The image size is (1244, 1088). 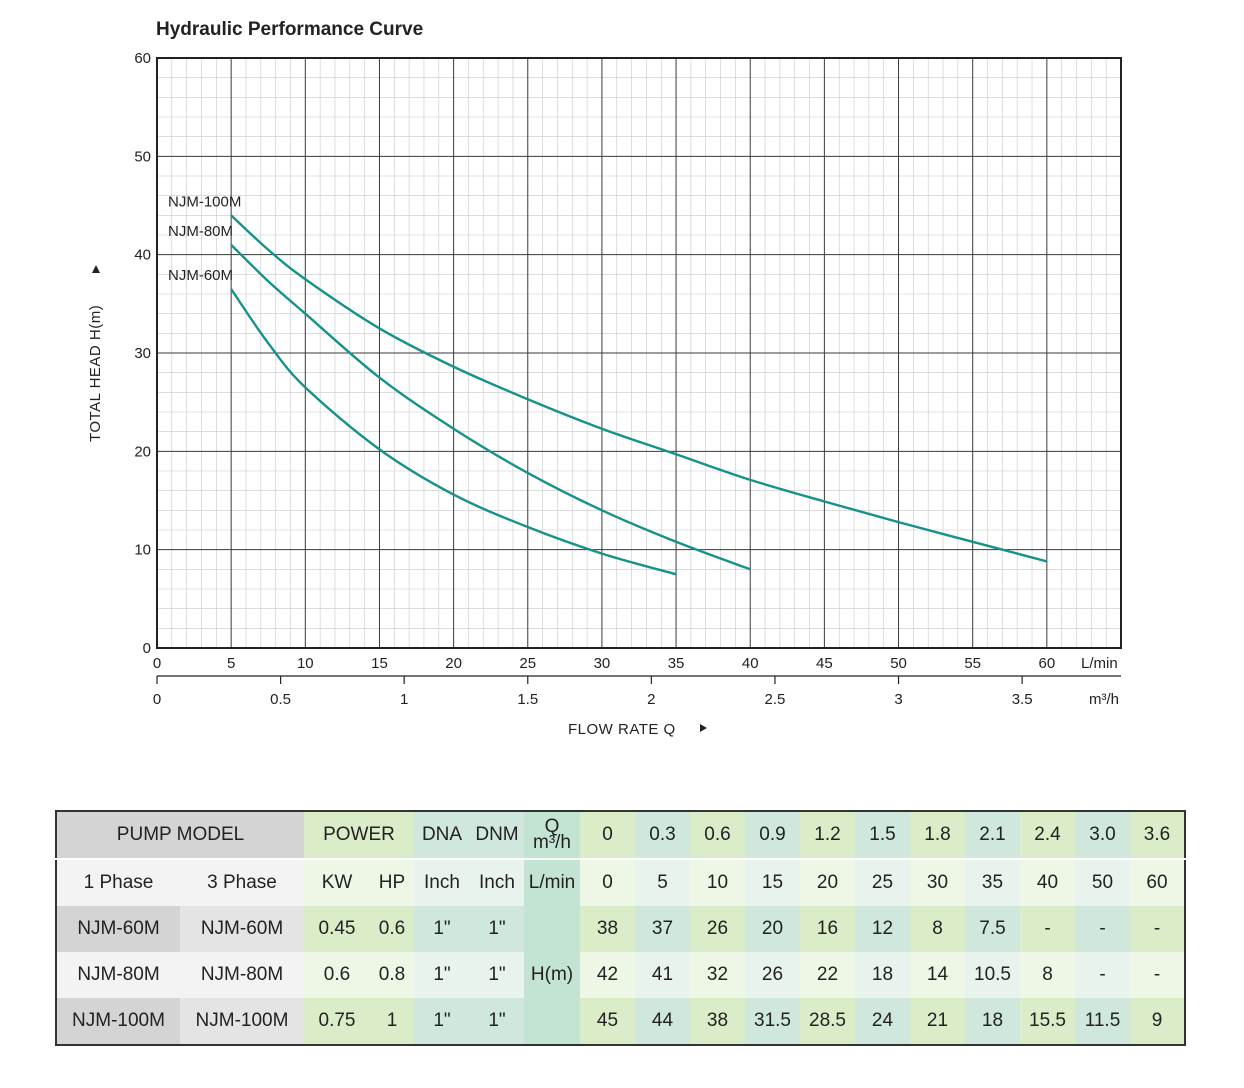 I want to click on y-tick-label: 0, so click(x=147, y=648).